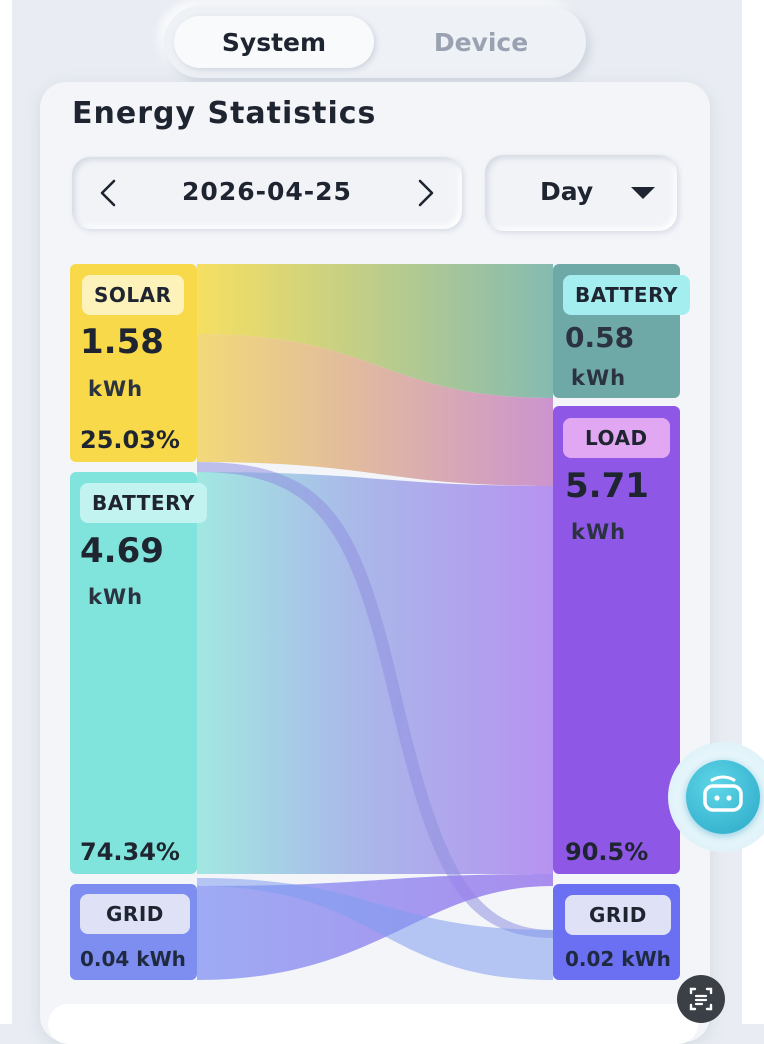 The width and height of the screenshot is (764, 1044). I want to click on load-label: LOAD, so click(616, 438).